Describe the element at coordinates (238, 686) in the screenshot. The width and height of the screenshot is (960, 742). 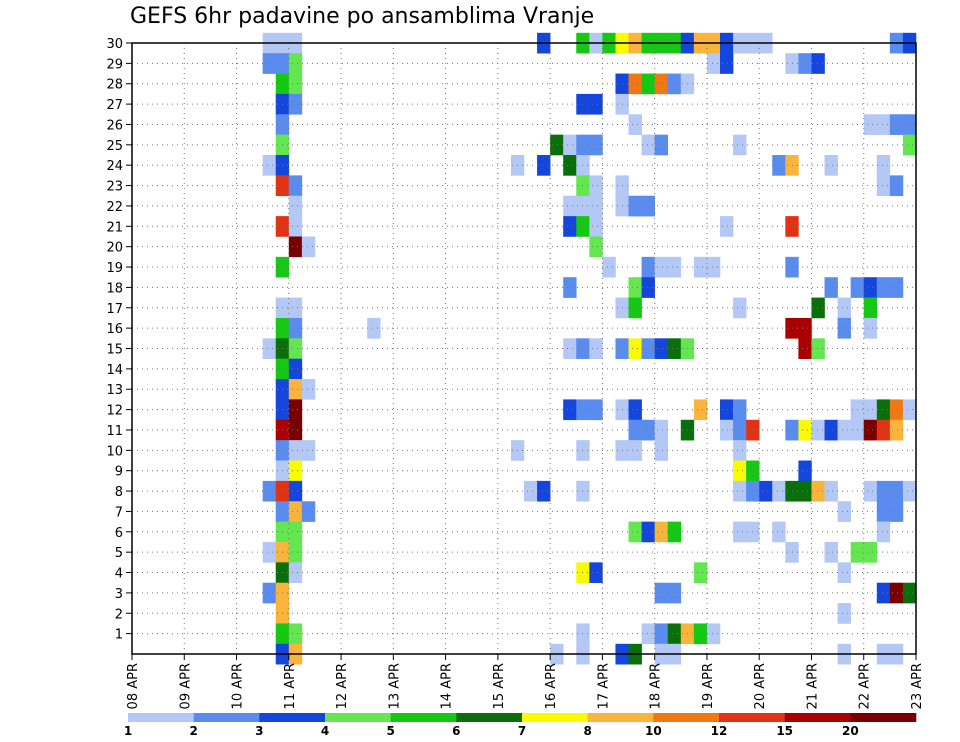
I see `x-tick-label: 10 APR` at that location.